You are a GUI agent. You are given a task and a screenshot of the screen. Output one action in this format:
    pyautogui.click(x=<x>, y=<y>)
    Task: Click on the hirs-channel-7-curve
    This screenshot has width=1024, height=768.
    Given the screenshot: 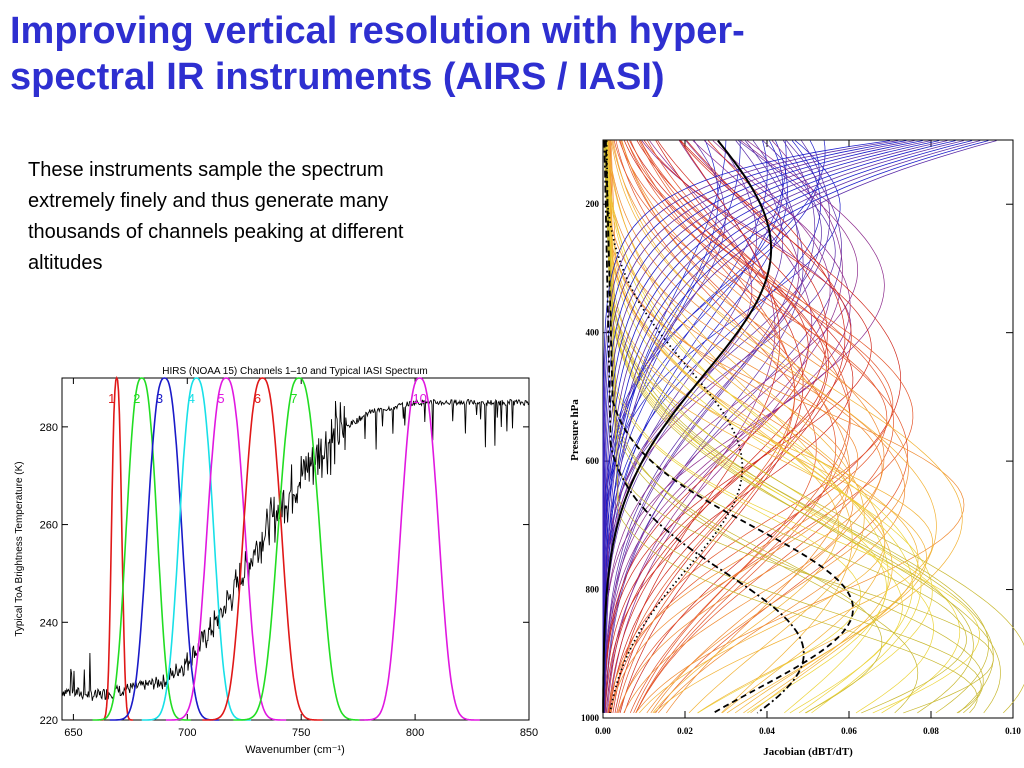 What is the action you would take?
    pyautogui.click(x=299, y=549)
    